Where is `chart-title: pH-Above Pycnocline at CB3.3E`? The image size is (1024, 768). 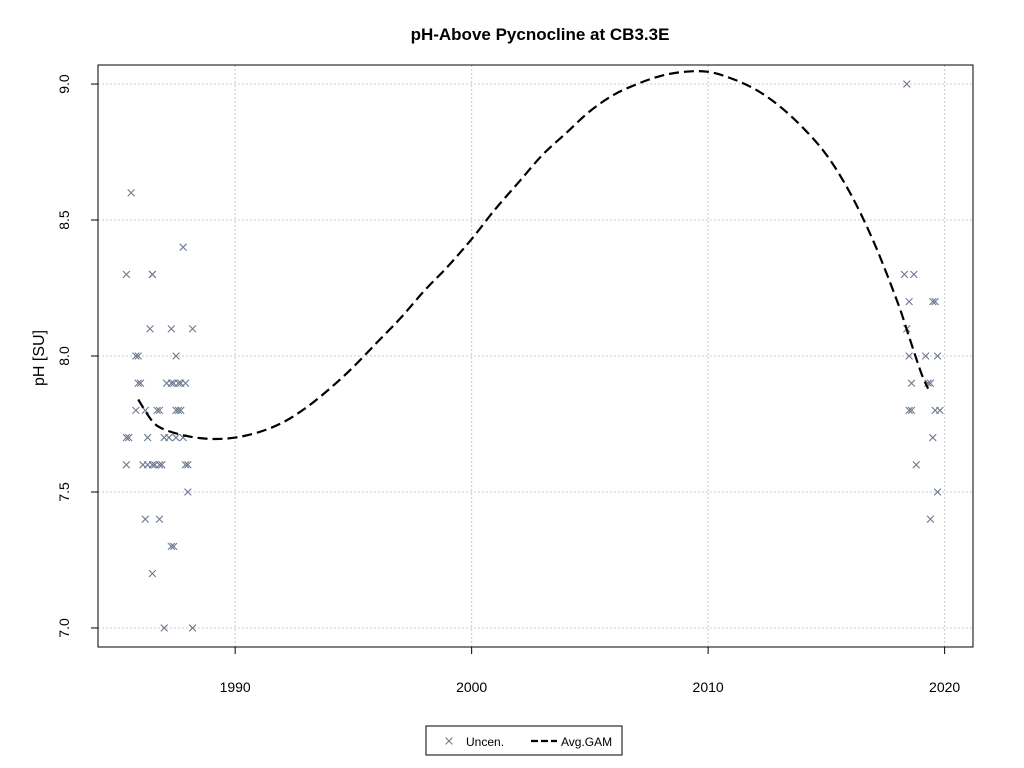 chart-title: pH-Above Pycnocline at CB3.3E is located at coordinates (540, 34).